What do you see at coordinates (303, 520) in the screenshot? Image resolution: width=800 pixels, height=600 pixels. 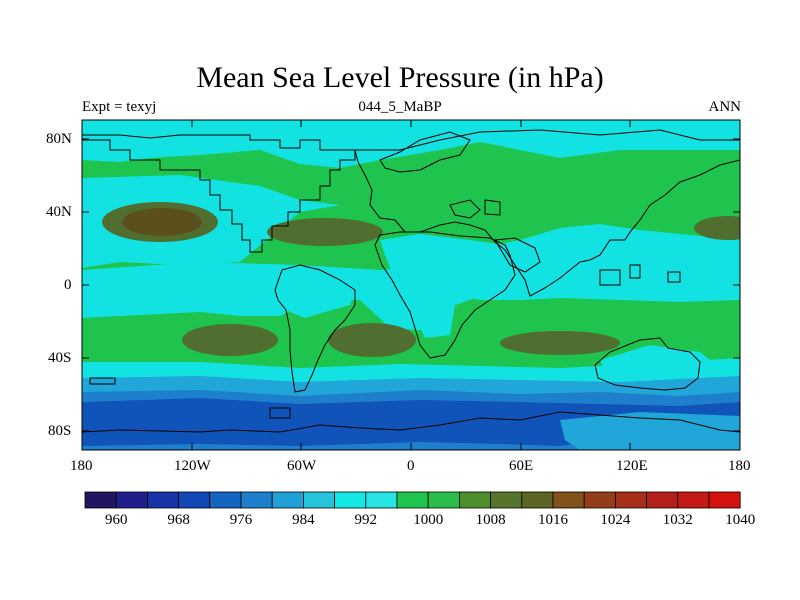 I see `colorbar-label: 984` at bounding box center [303, 520].